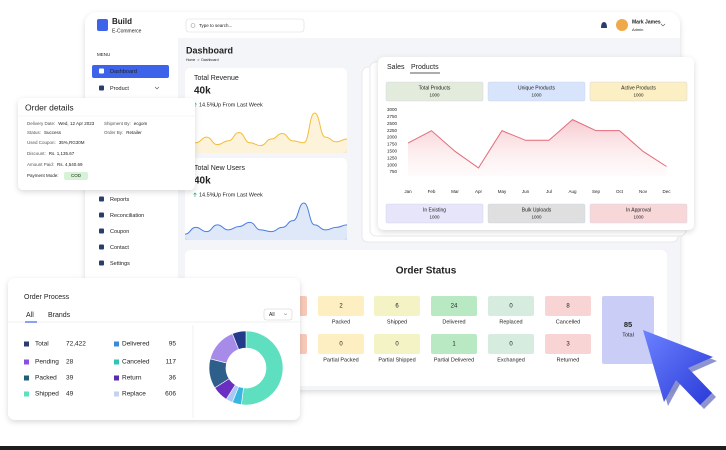  Describe the element at coordinates (120, 200) in the screenshot. I see `menu-item: Reports` at that location.